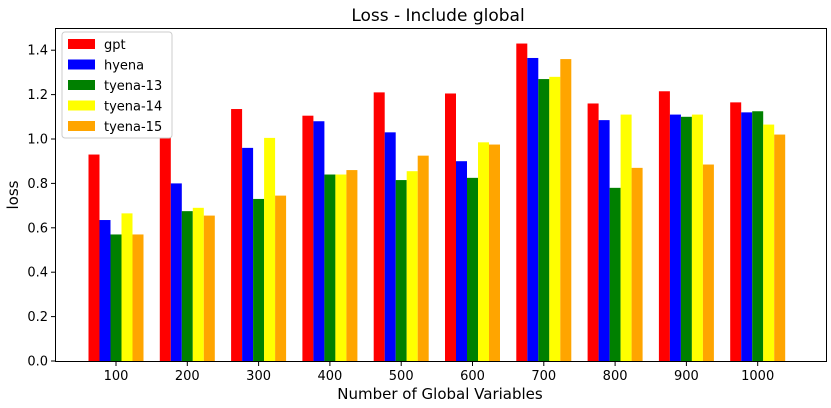 Image resolution: width=831 pixels, height=408 pixels. Describe the element at coordinates (615, 376) in the screenshot. I see `x-tick-label: 800` at that location.